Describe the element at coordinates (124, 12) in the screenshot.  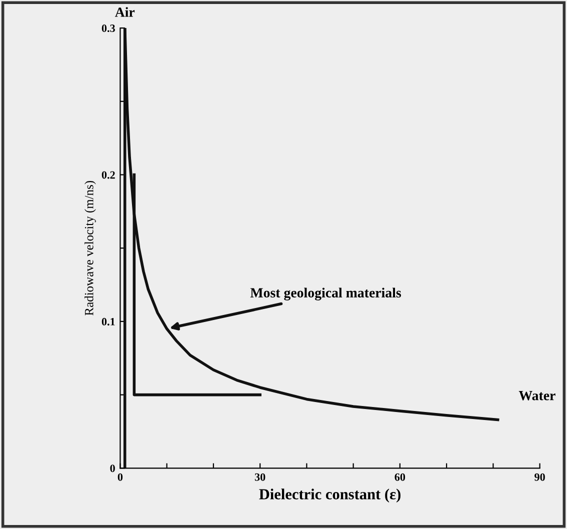
I see `annotation: Air` at that location.